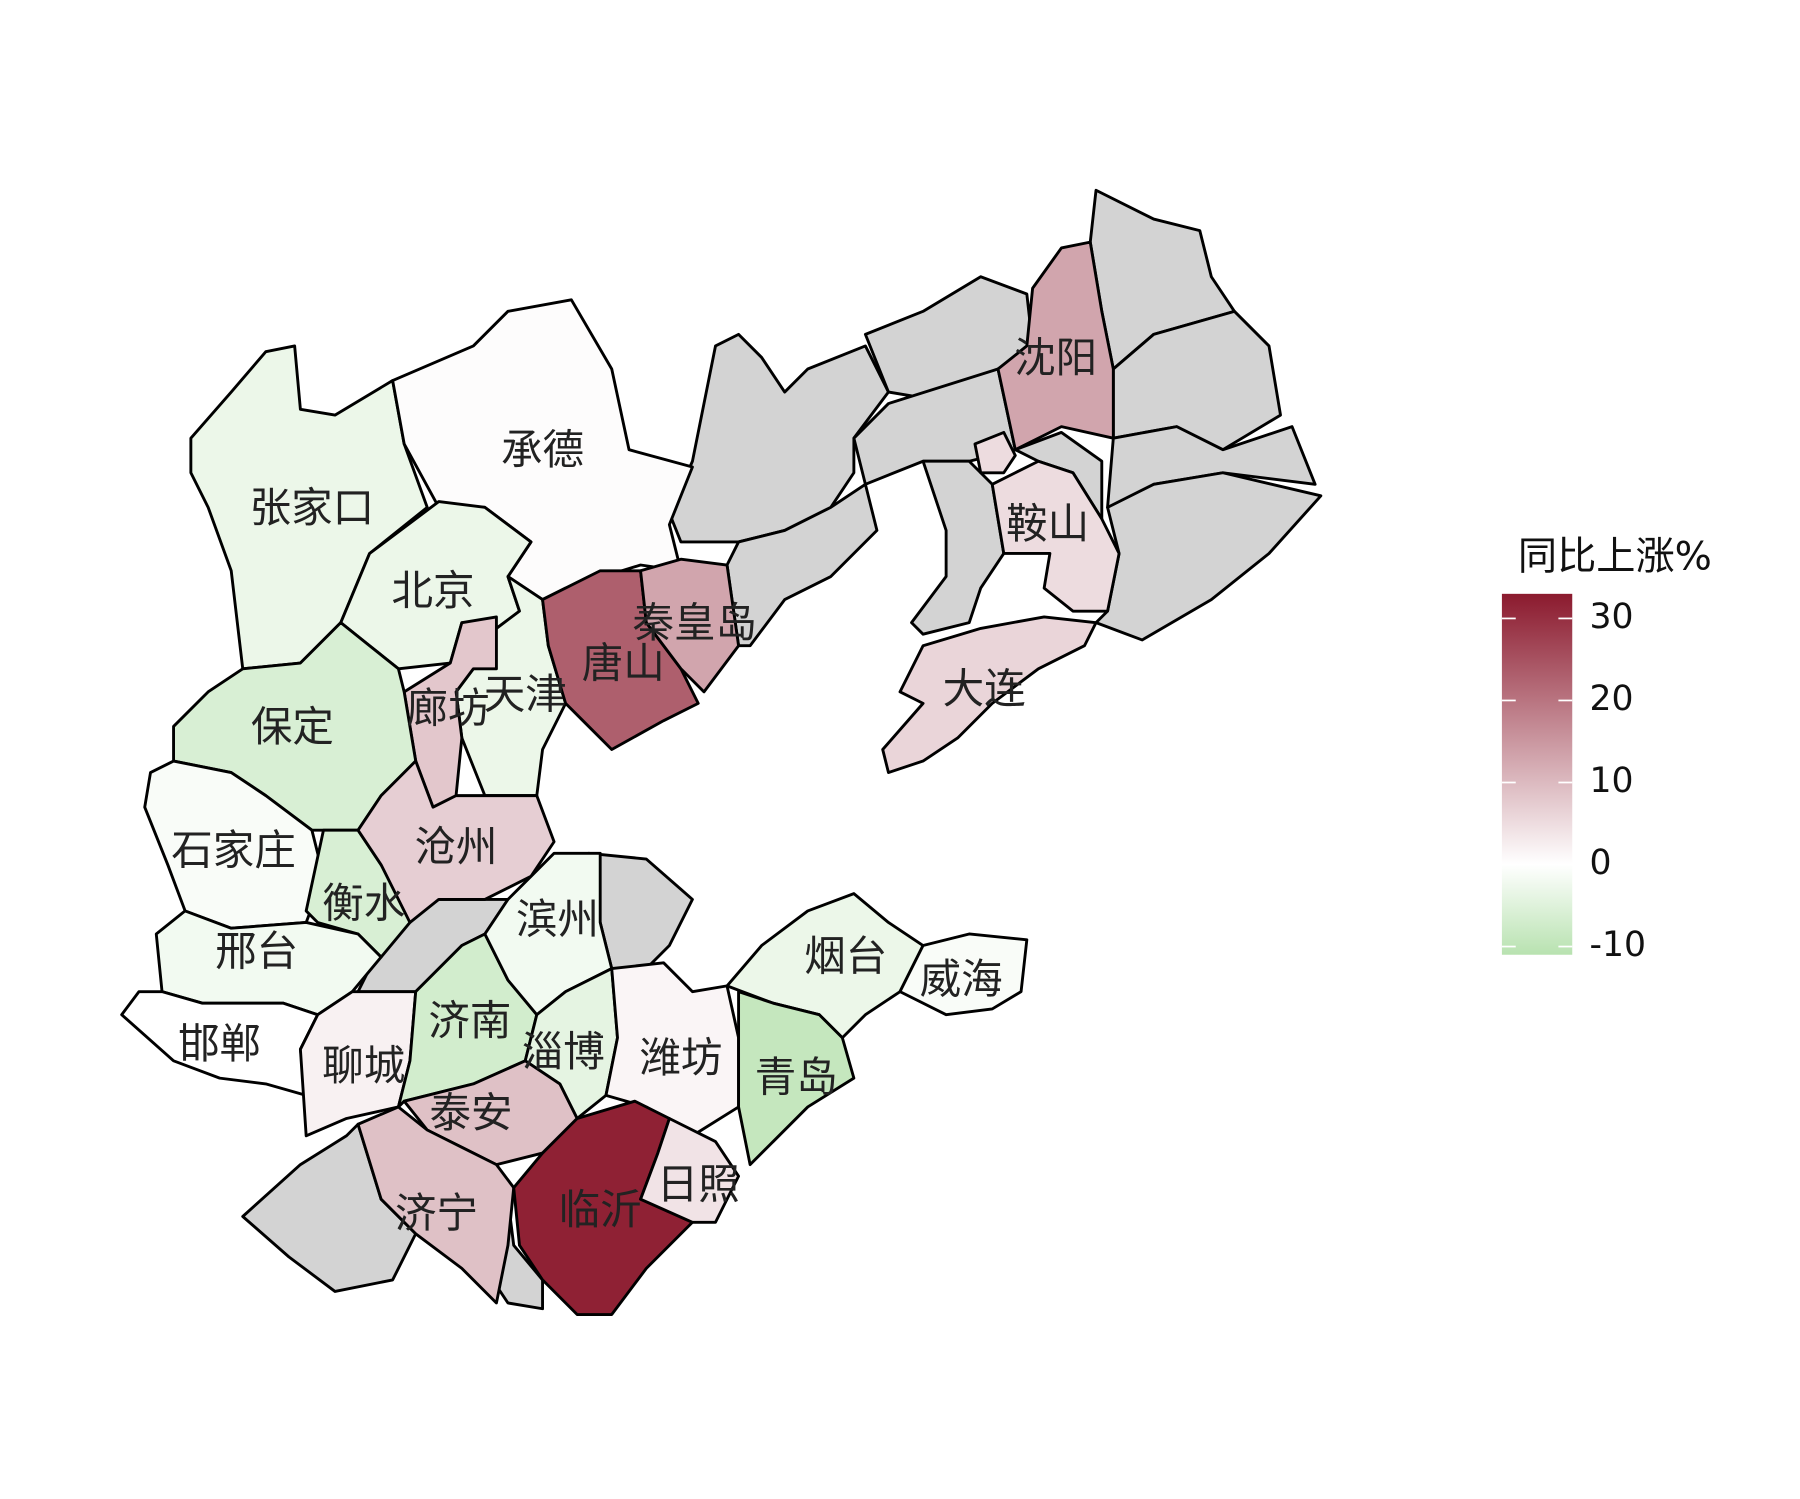 The height and width of the screenshot is (1499, 1800). What do you see at coordinates (1618, 945) in the screenshot?
I see `colorbar-tick-label: -10` at bounding box center [1618, 945].